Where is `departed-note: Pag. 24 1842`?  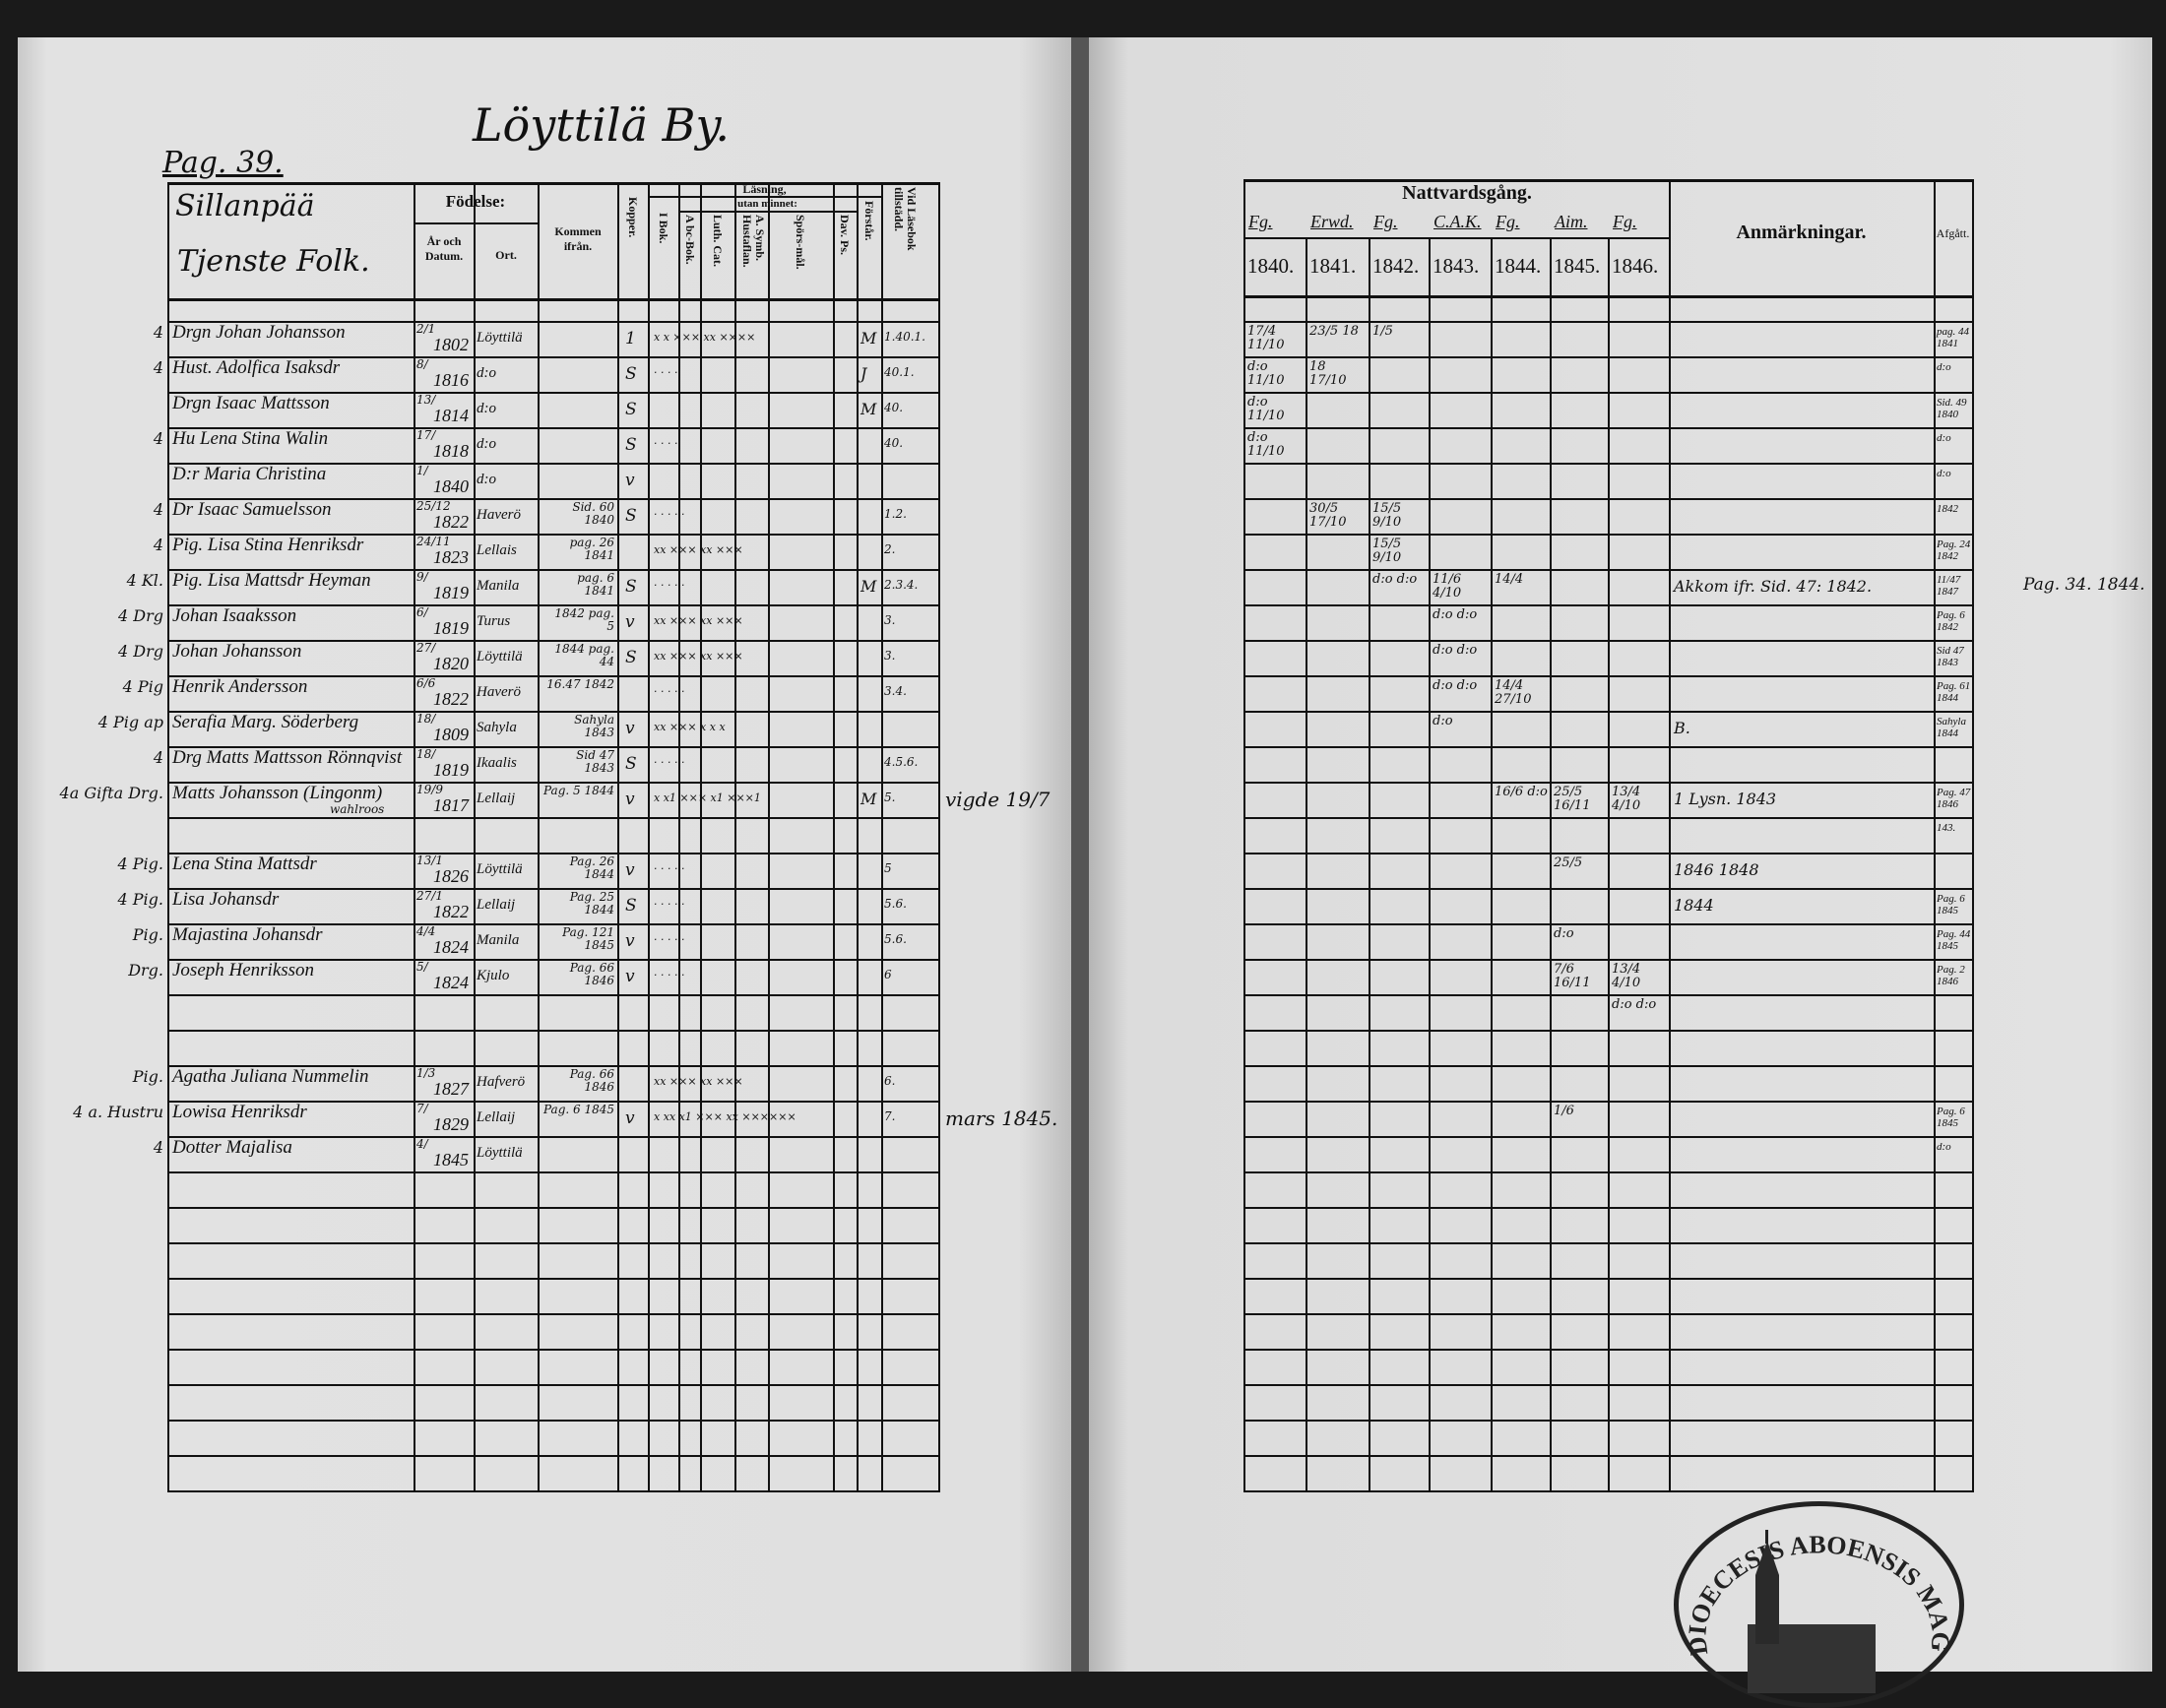 departed-note: Pag. 24 1842 is located at coordinates (1954, 550).